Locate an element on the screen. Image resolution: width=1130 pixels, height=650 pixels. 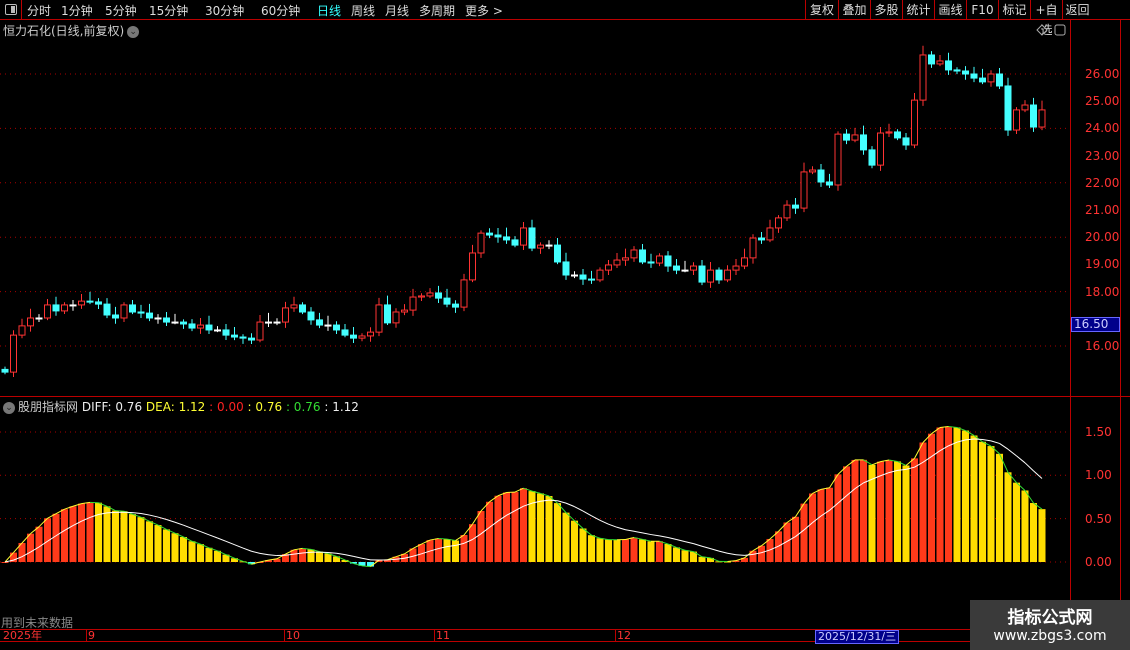
indicator-value-4: : 0.76 is located at coordinates (265, 407).